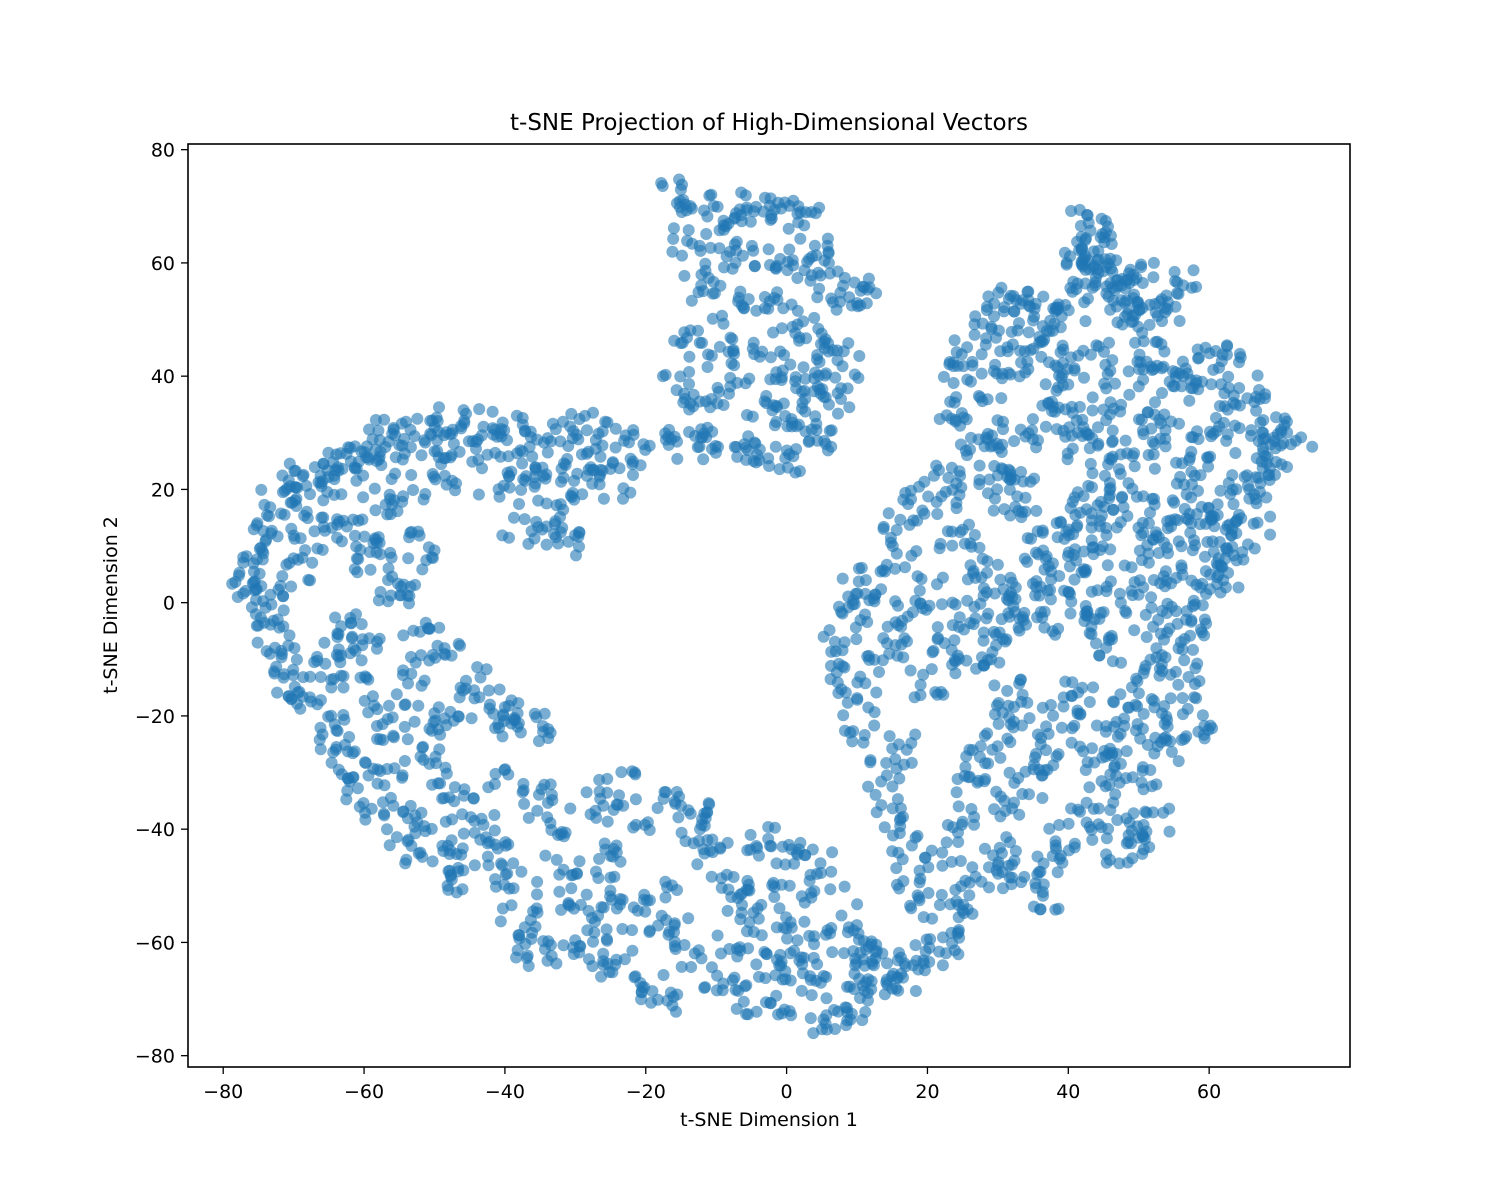 The width and height of the screenshot is (1500, 1200). What do you see at coordinates (155, 717) in the screenshot?
I see `y-tick-label: −20` at bounding box center [155, 717].